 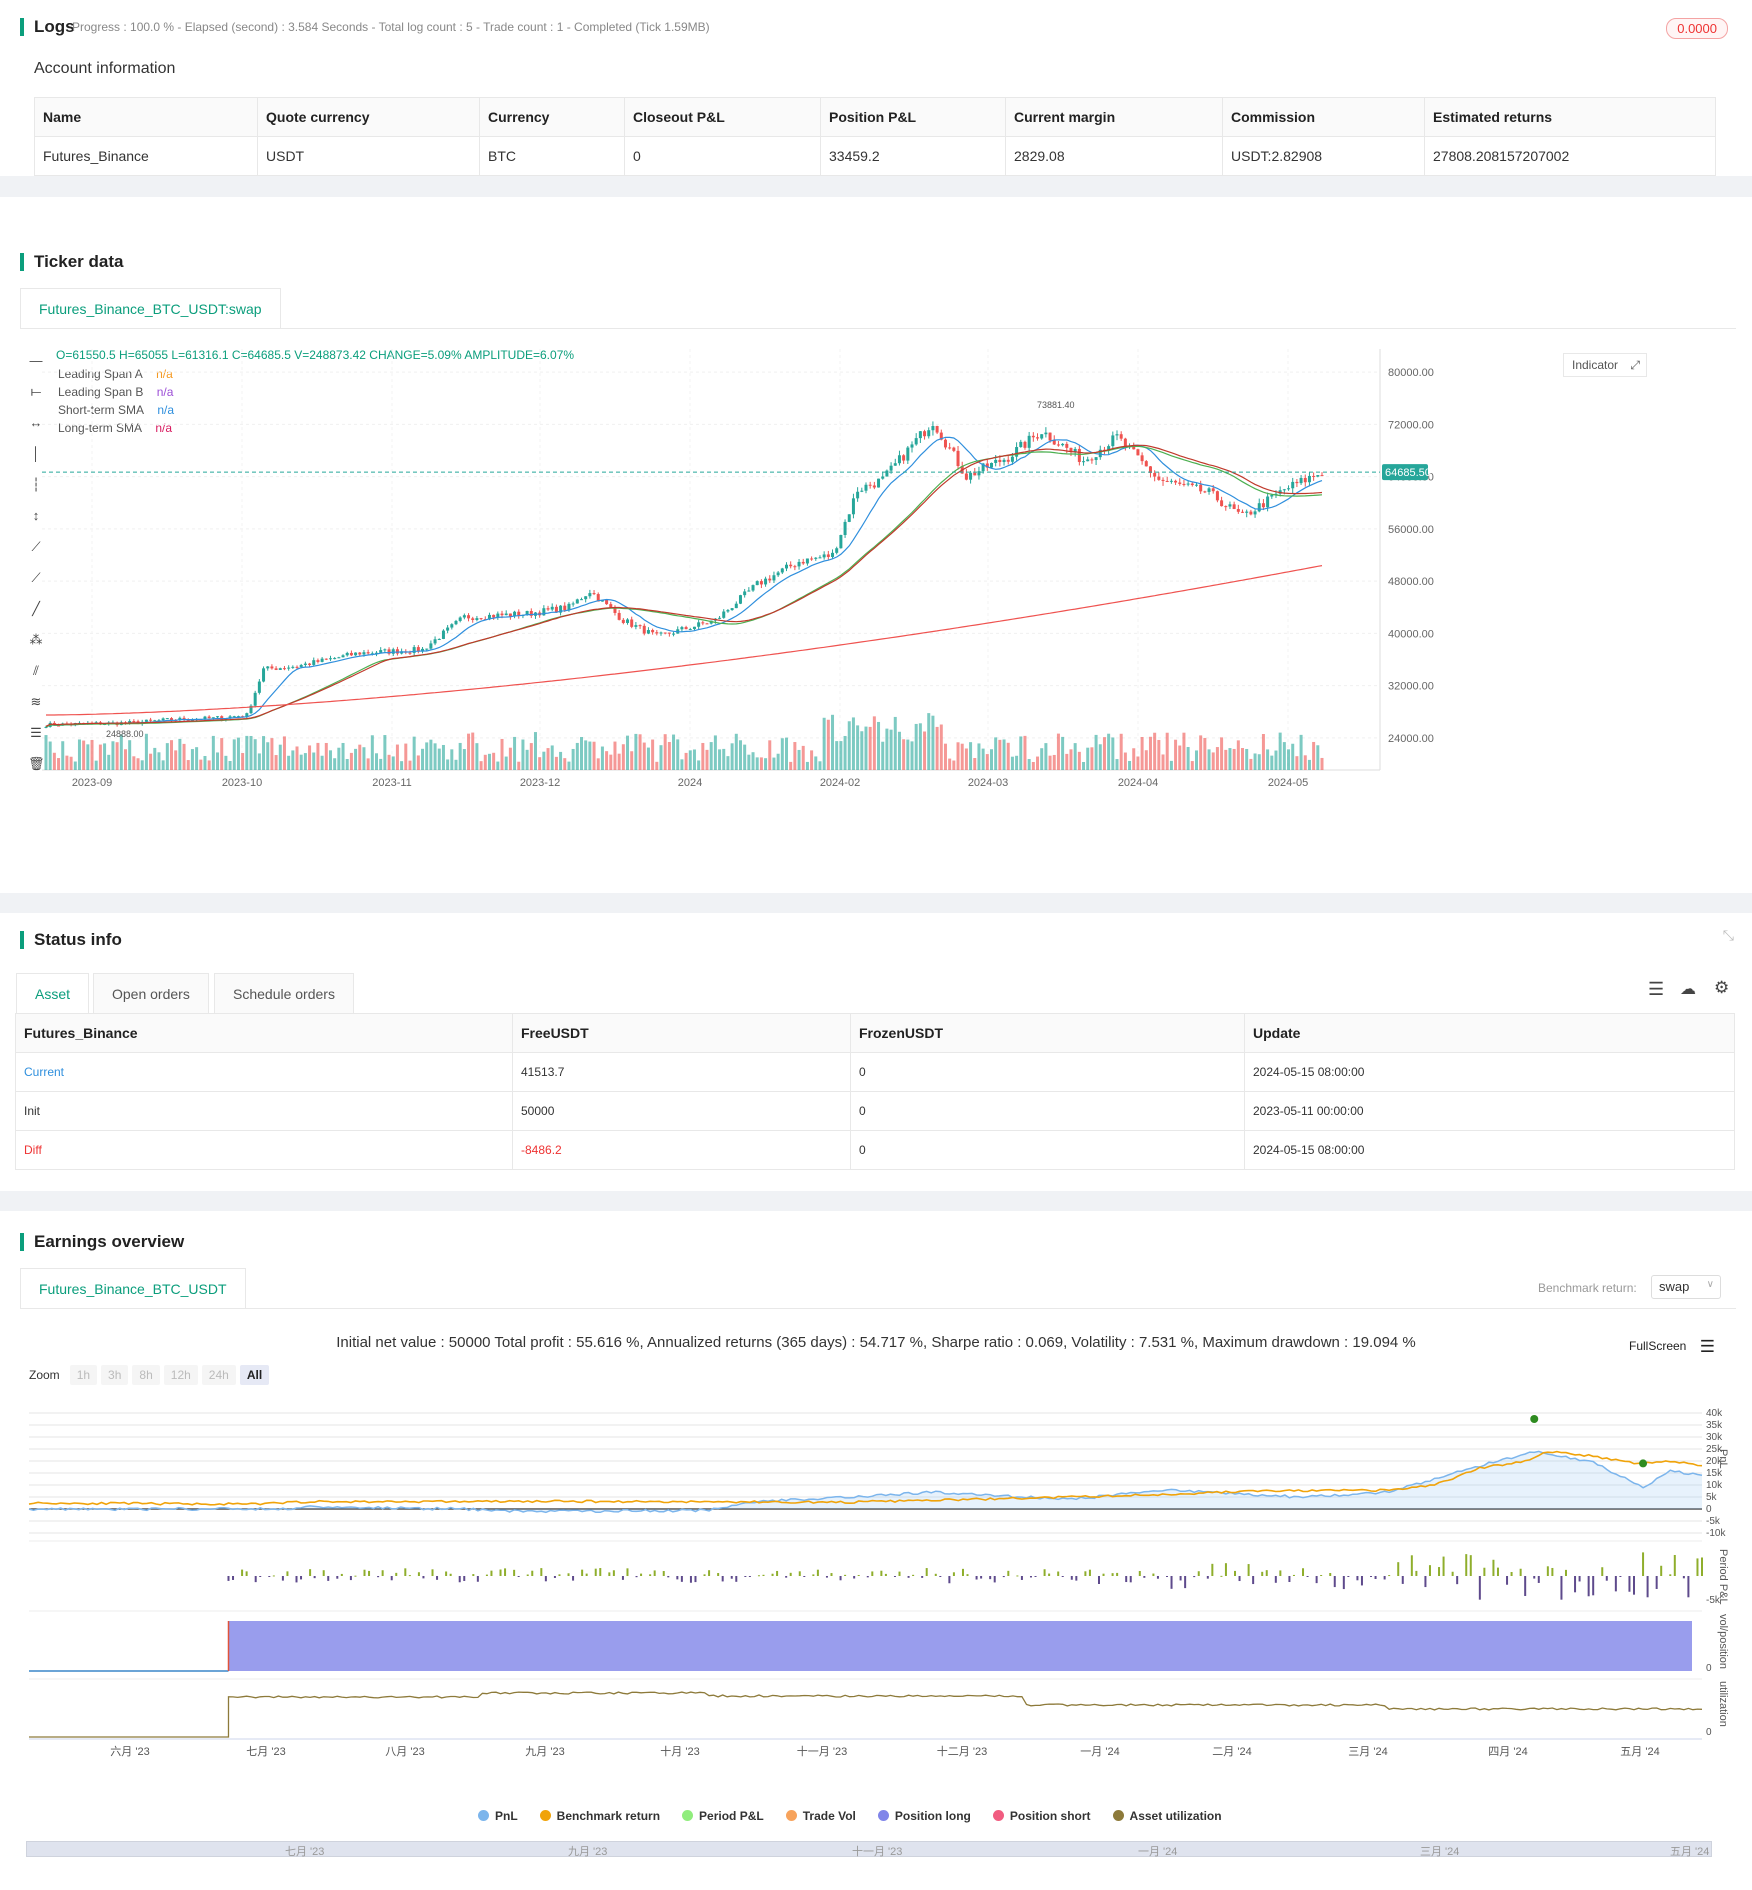 What do you see at coordinates (83, 1375) in the screenshot?
I see `zoom-button-1h: 1h` at bounding box center [83, 1375].